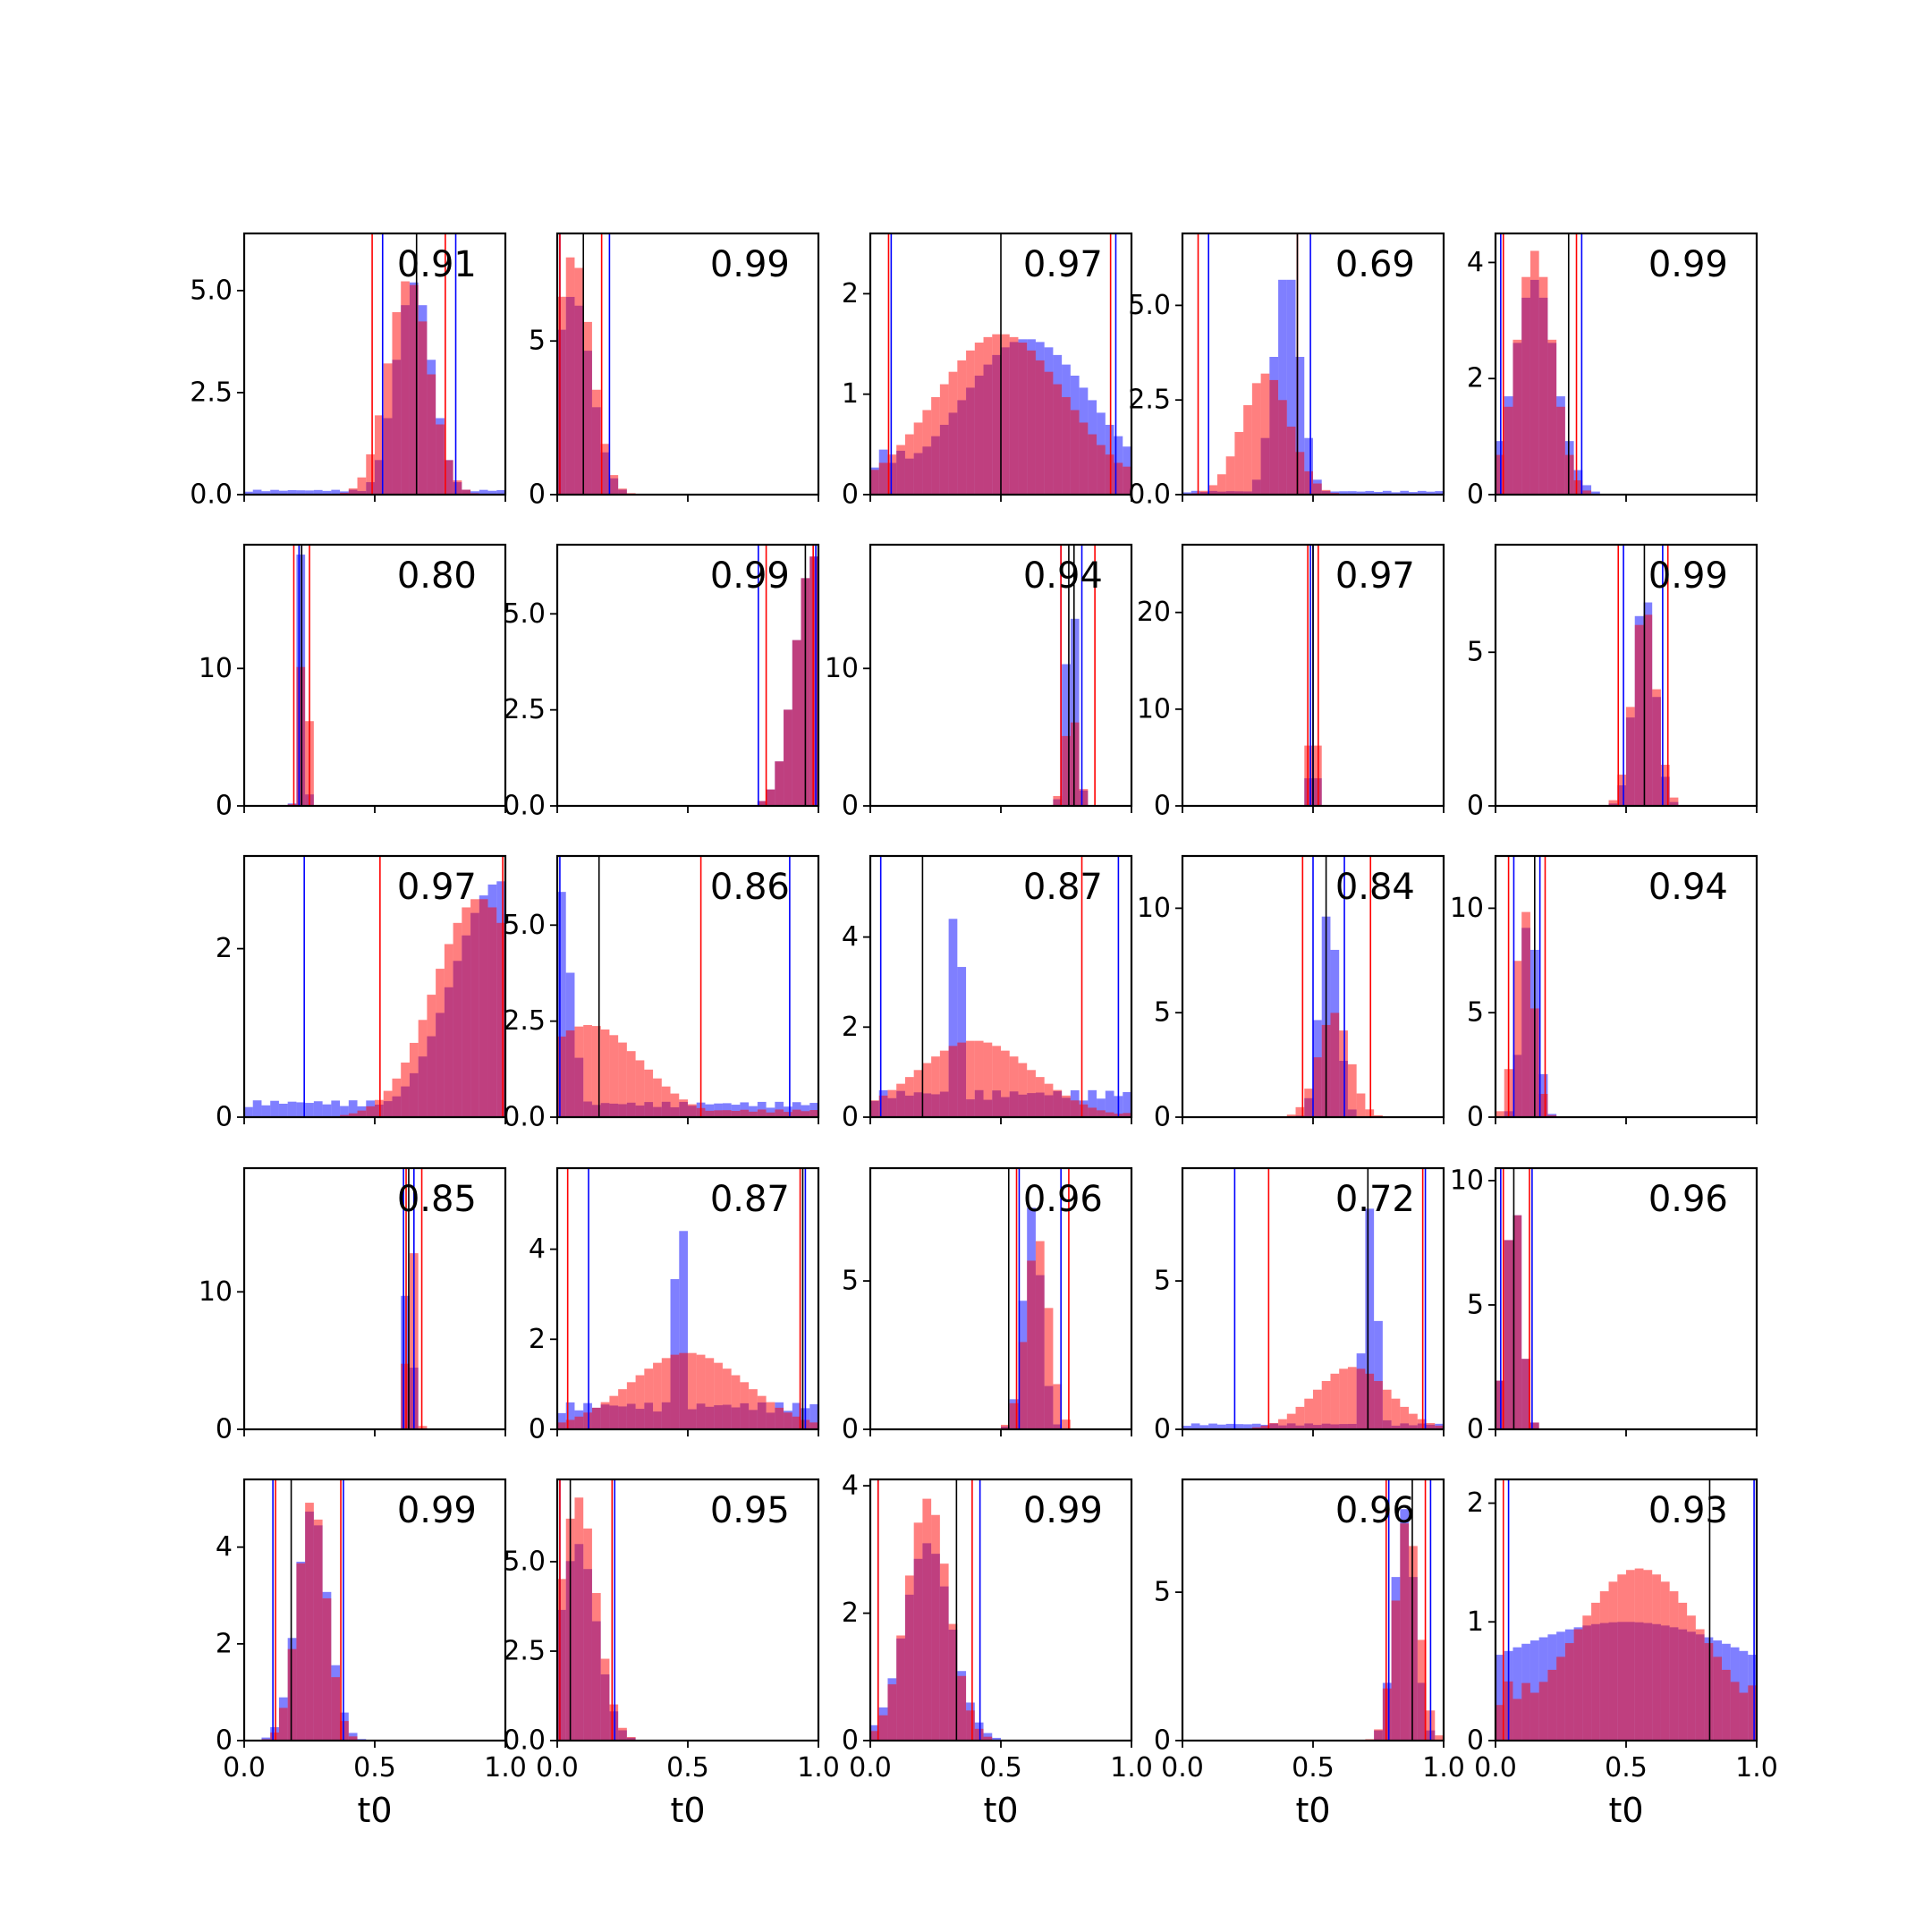  What do you see at coordinates (1312, 1810) in the screenshot?
I see `x-axis-label: t0` at bounding box center [1312, 1810].